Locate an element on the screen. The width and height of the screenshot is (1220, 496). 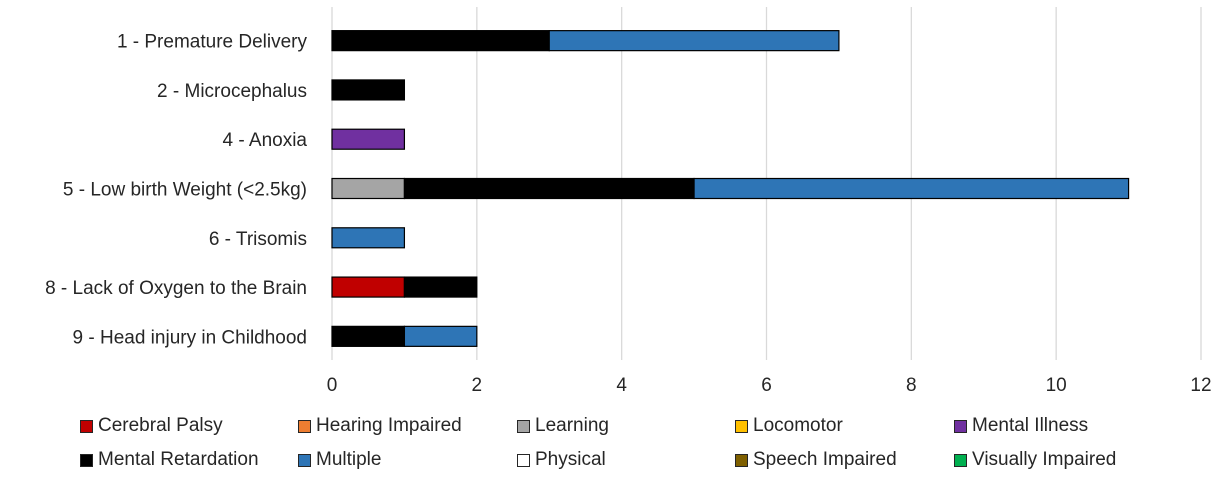
category-label: 8 - Lack of Oxygen to the Brain is located at coordinates (176, 288).